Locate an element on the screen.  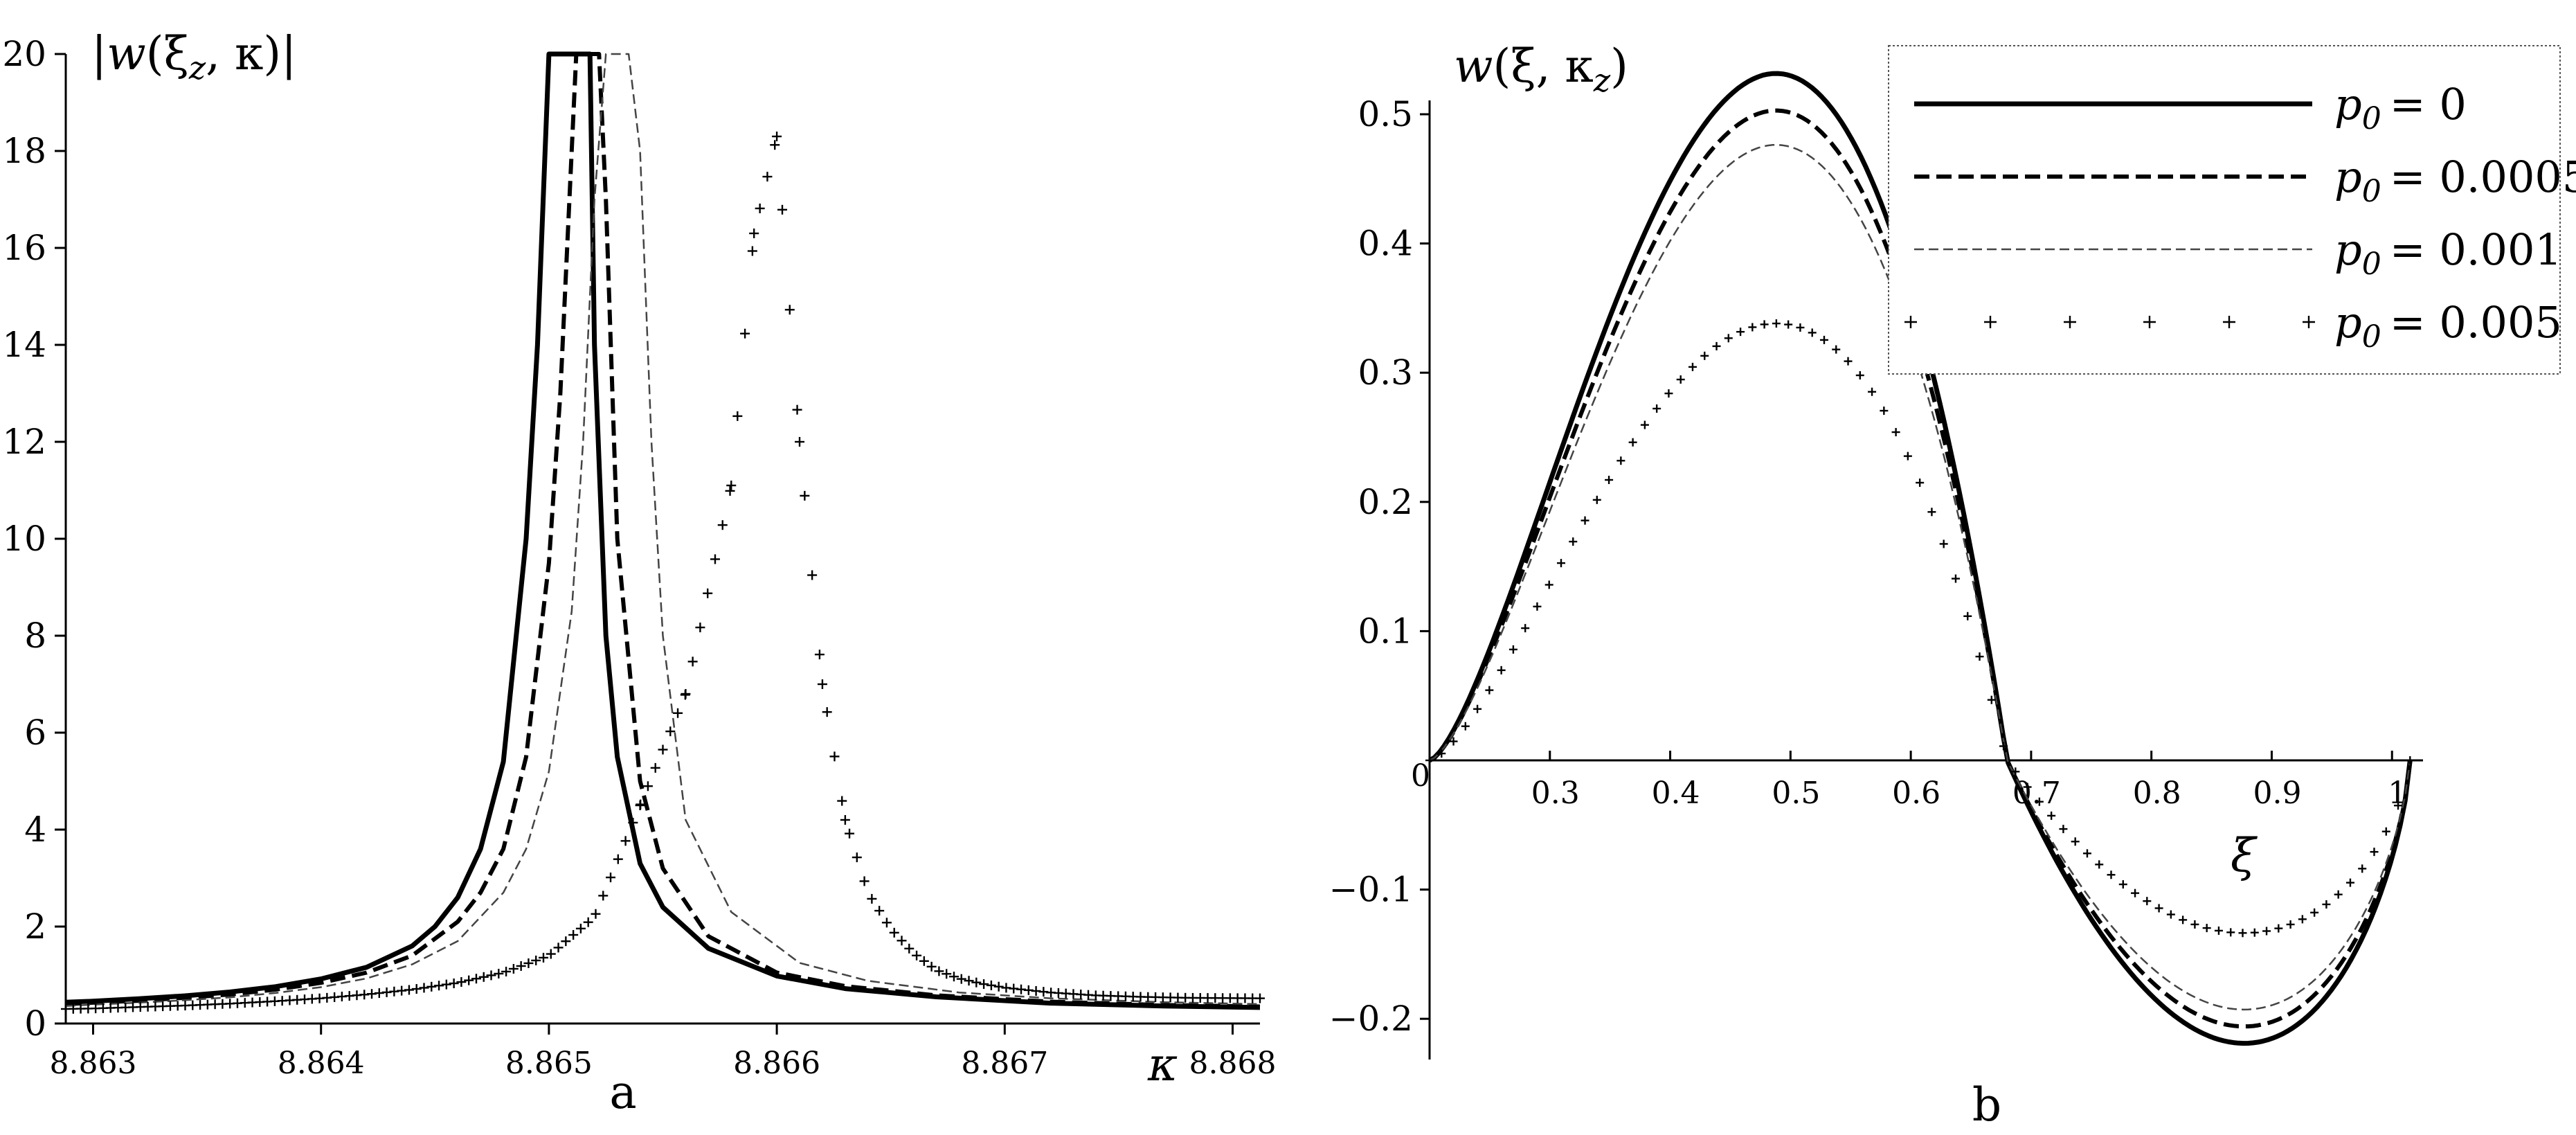
legend-entry: p0 = 0.001 is located at coordinates (2238, 253).